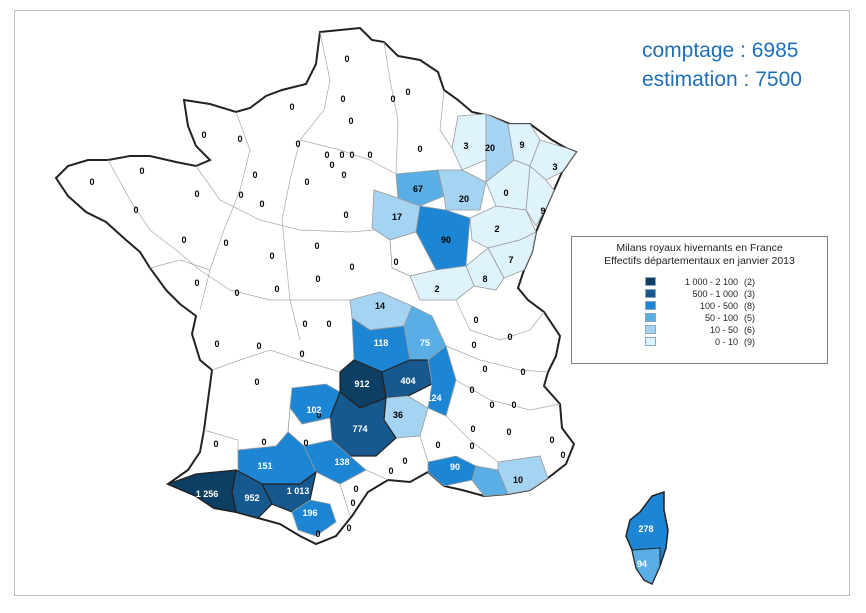 The width and height of the screenshot is (866, 613). Describe the element at coordinates (462, 190) in the screenshot. I see `dept-haute-marne` at that location.